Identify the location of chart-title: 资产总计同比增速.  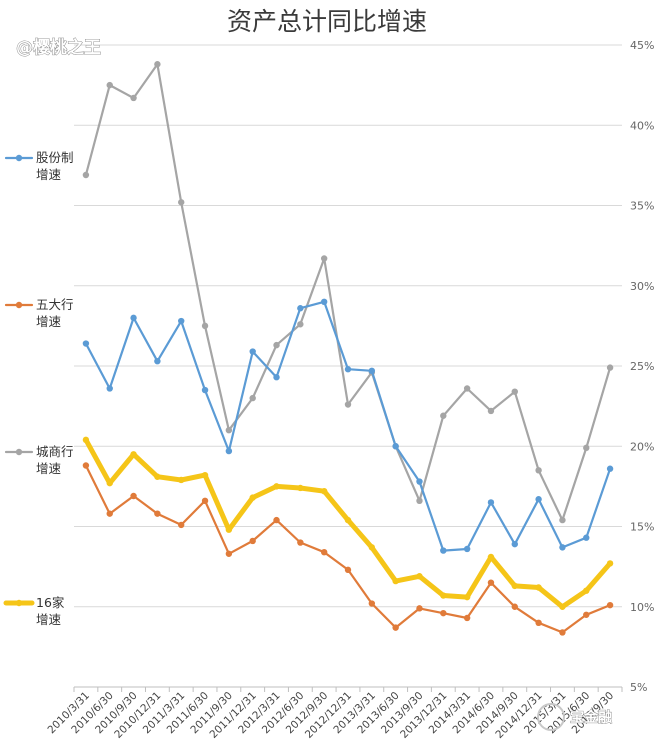
(327, 21).